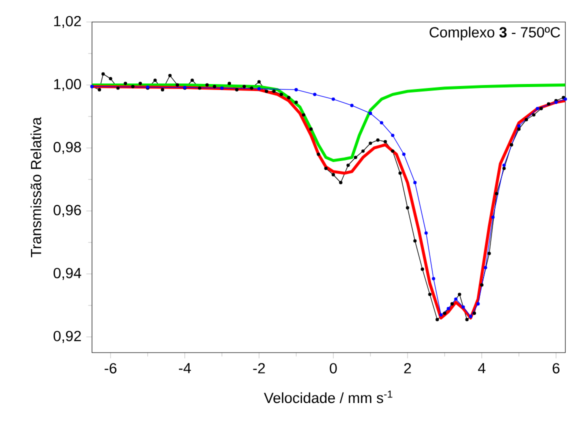 The image size is (568, 439). What do you see at coordinates (68, 85) in the screenshot?
I see `y-tick-label: 1,00` at bounding box center [68, 85].